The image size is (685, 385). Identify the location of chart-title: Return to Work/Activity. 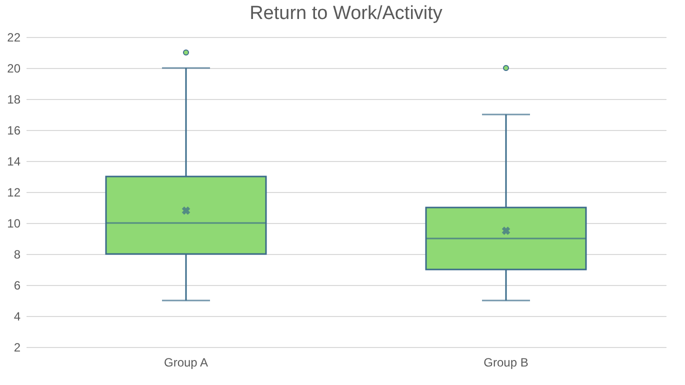
(346, 13).